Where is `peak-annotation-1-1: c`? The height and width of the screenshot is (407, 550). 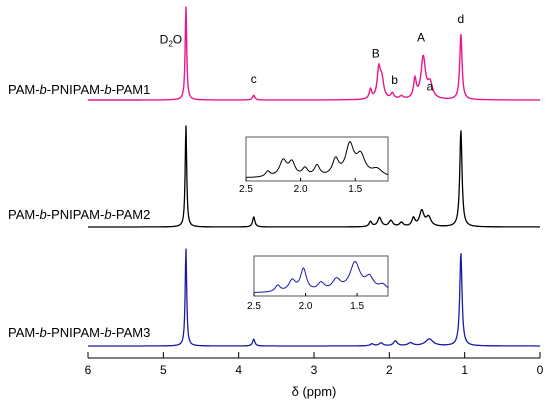 peak-annotation-1-1: c is located at coordinates (254, 79).